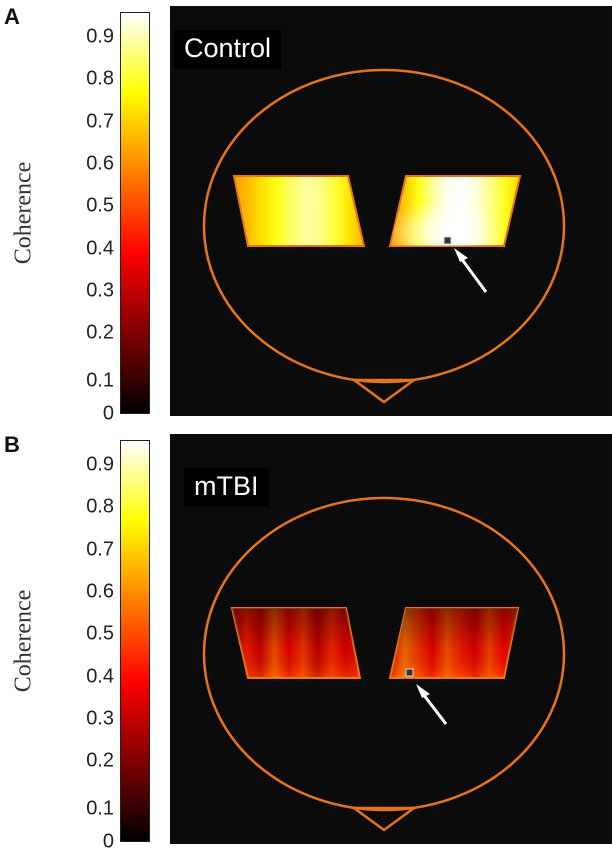 The image size is (612, 856). What do you see at coordinates (455, 211) in the screenshot?
I see `right-patch-highlight` at bounding box center [455, 211].